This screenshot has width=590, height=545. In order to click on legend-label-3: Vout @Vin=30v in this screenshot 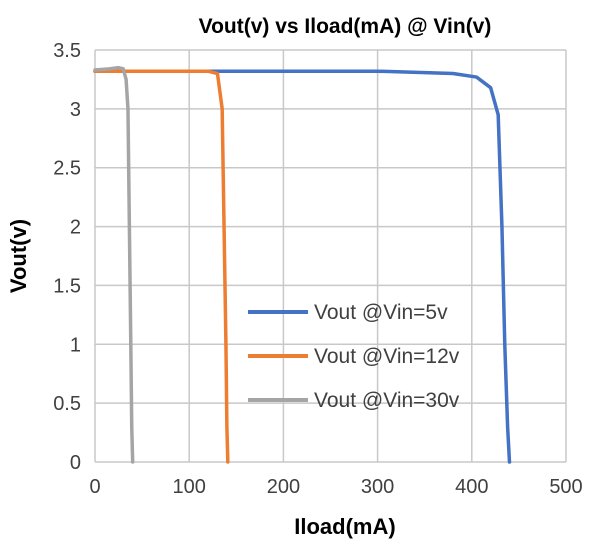, I will do `click(387, 400)`.